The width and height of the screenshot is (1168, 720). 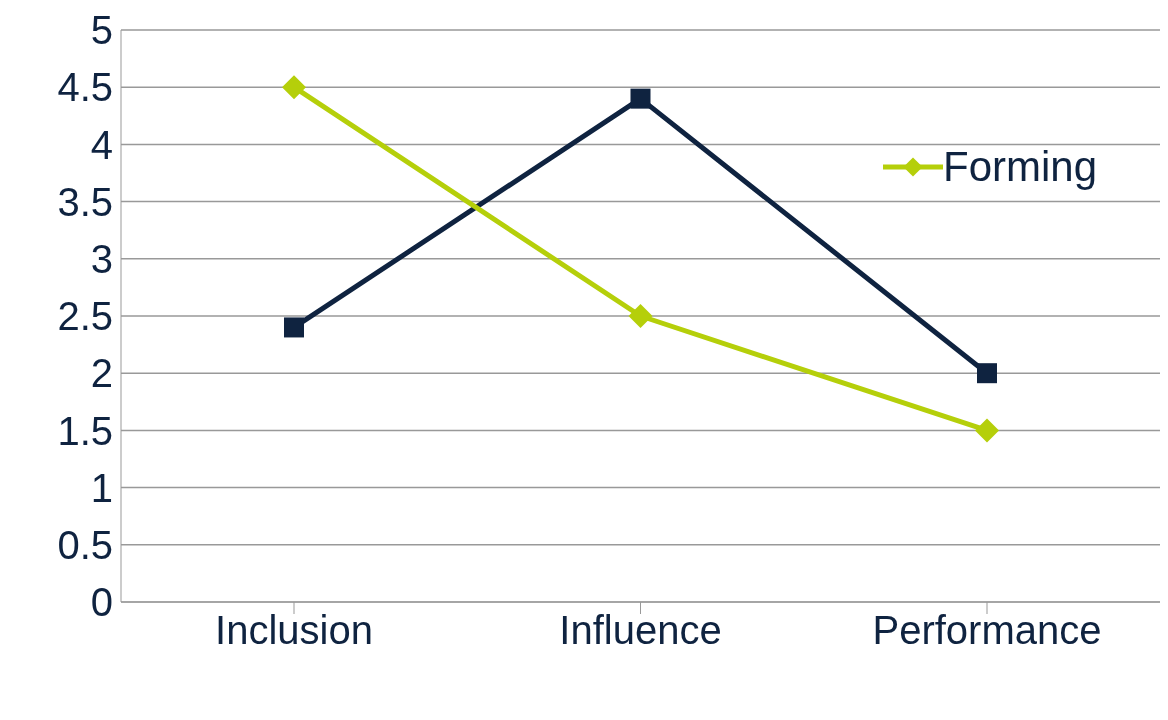 What do you see at coordinates (85, 430) in the screenshot?
I see `y-tick-label: 1.5` at bounding box center [85, 430].